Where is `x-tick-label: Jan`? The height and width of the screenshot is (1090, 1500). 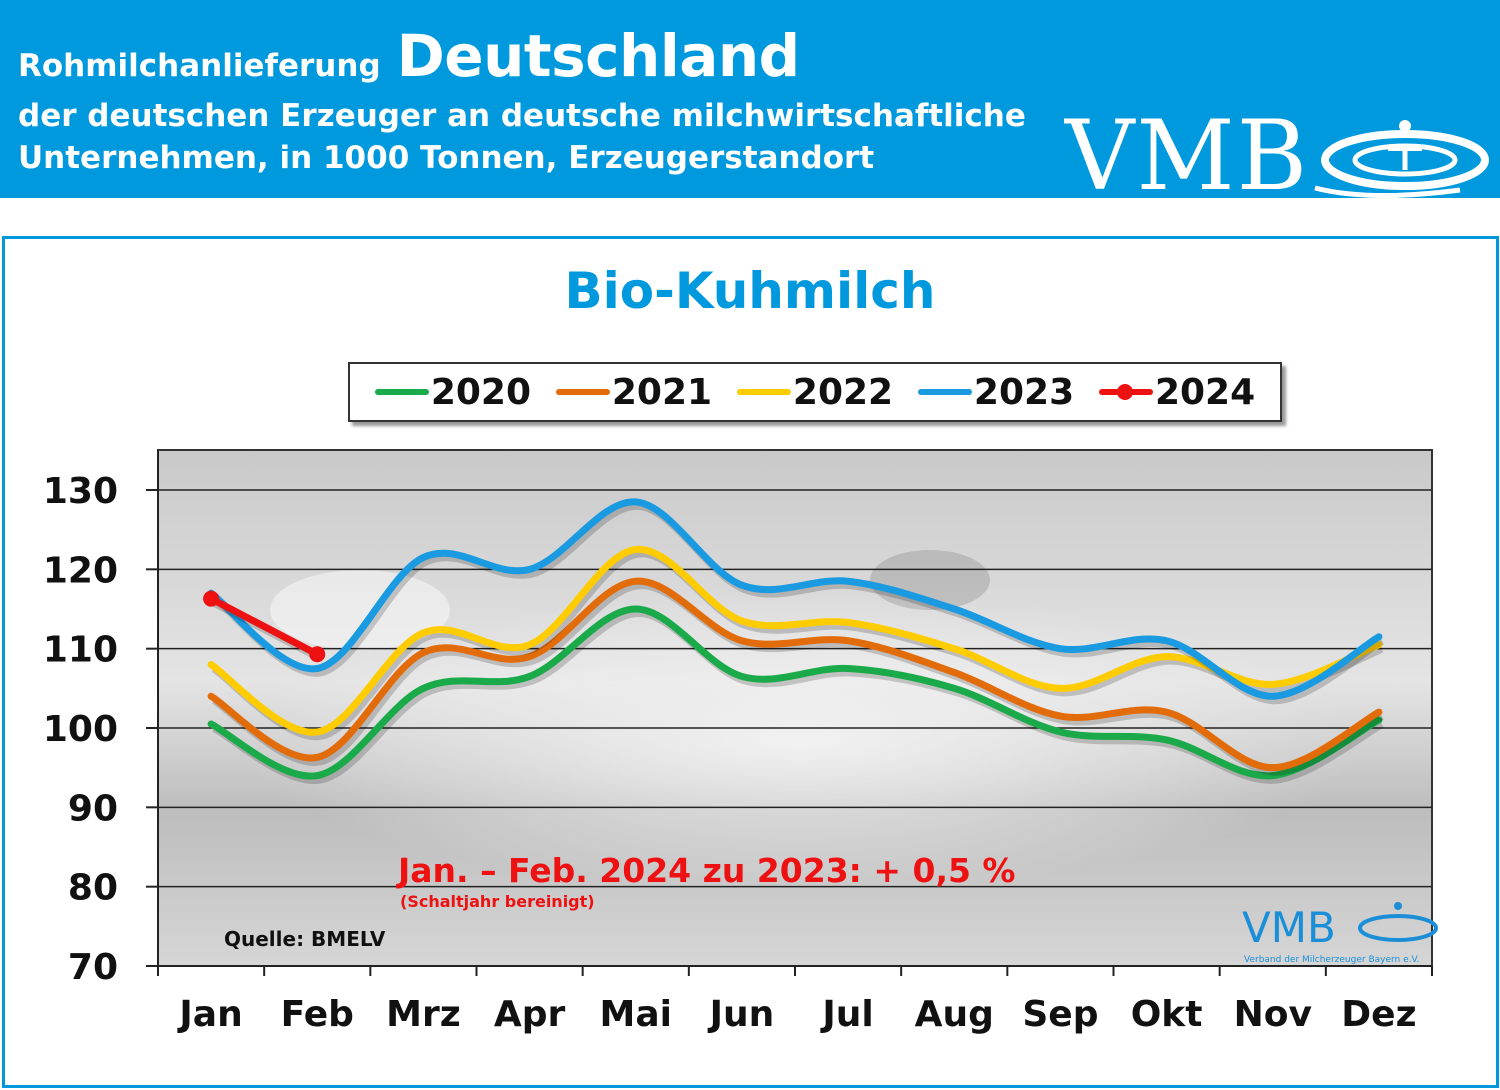
x-tick-label: Jan is located at coordinates (209, 1014).